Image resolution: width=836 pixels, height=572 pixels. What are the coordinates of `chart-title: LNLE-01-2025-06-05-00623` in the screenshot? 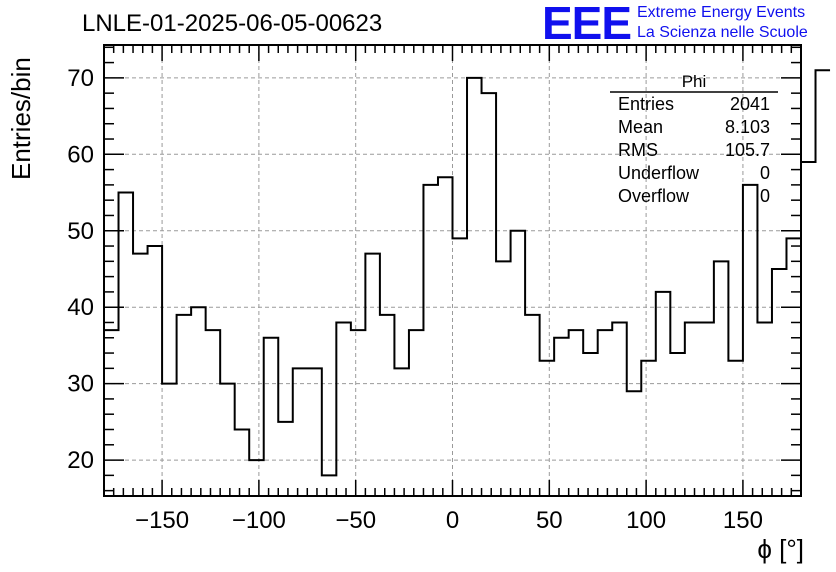 It's located at (232, 23).